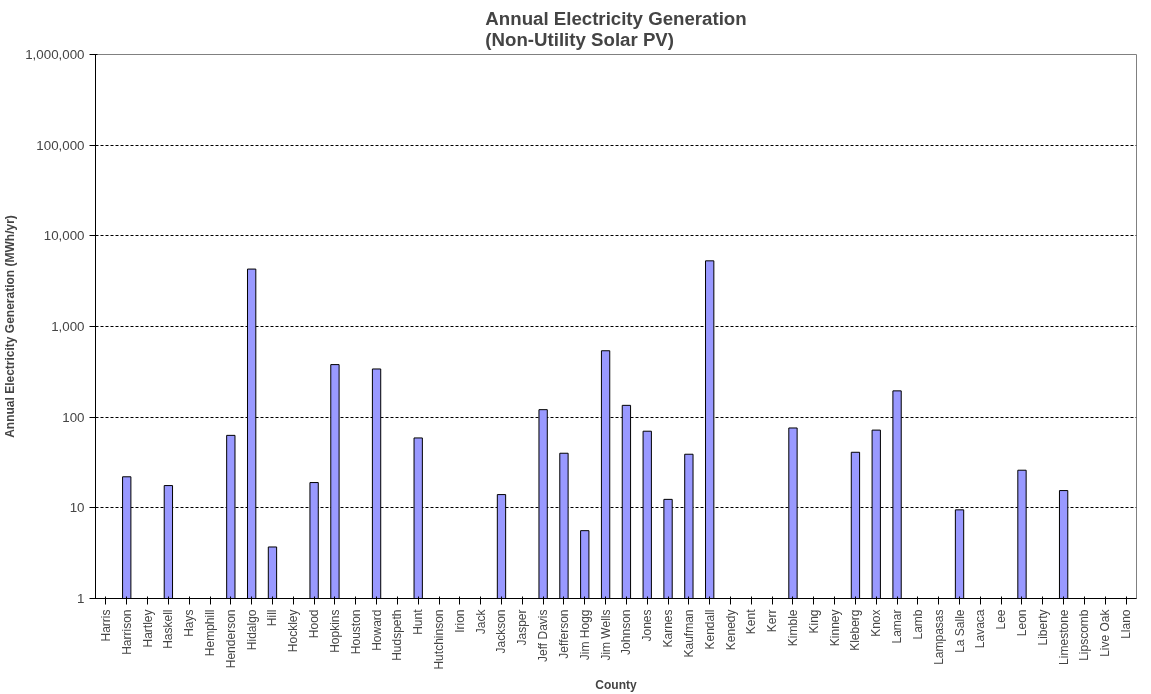  What do you see at coordinates (68, 326) in the screenshot?
I see `y-tick-label: 1,000` at bounding box center [68, 326].